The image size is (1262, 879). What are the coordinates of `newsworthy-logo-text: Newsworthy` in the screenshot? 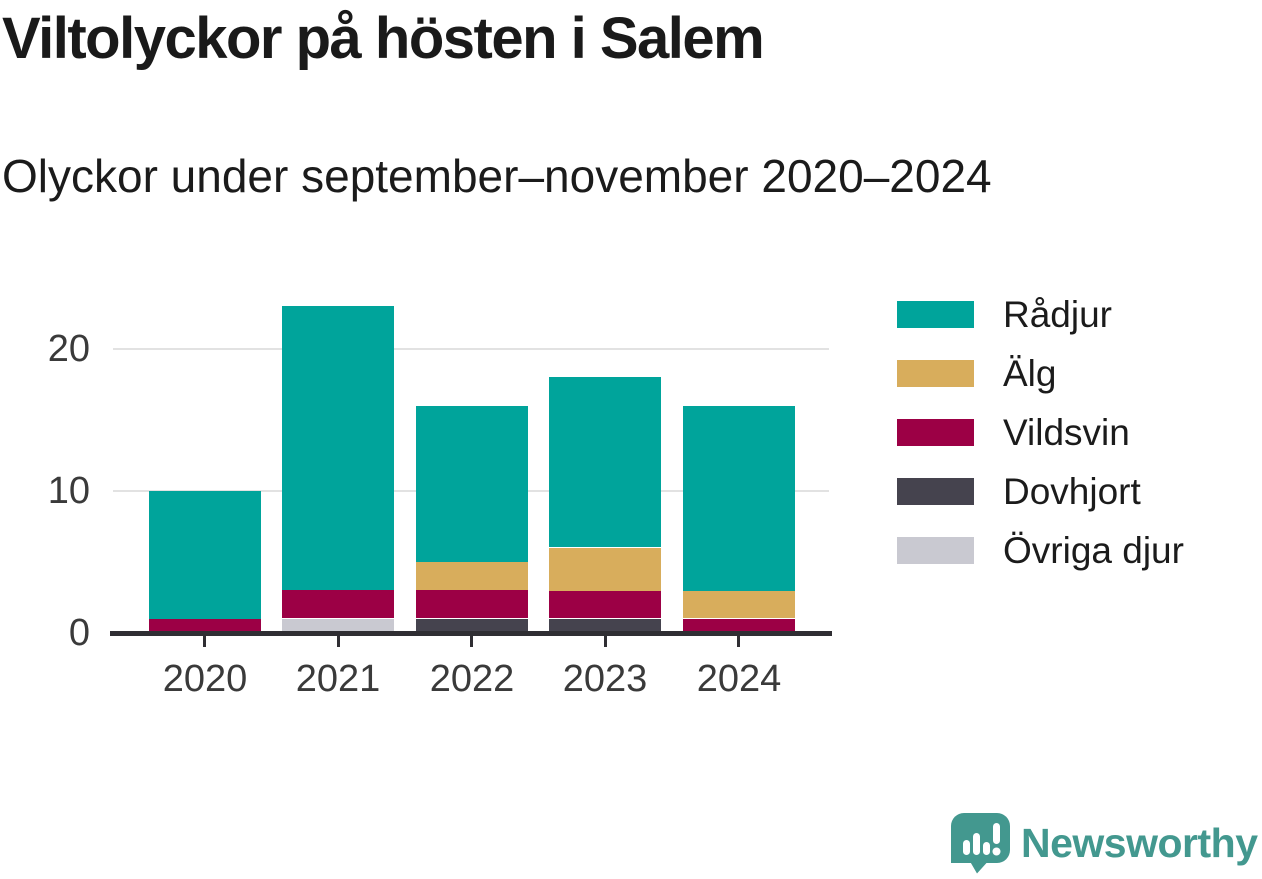 It's located at (1139, 843).